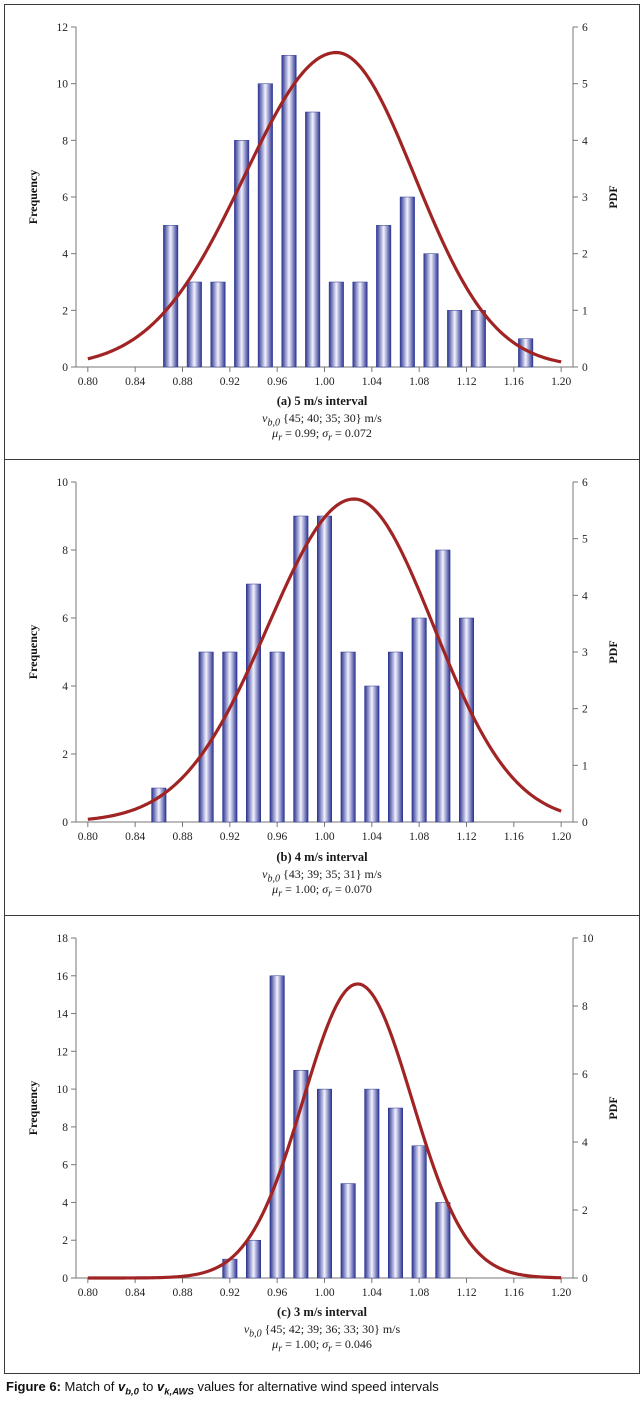  I want to click on chart-c-mu: = 1.00;, so click(302, 1344).